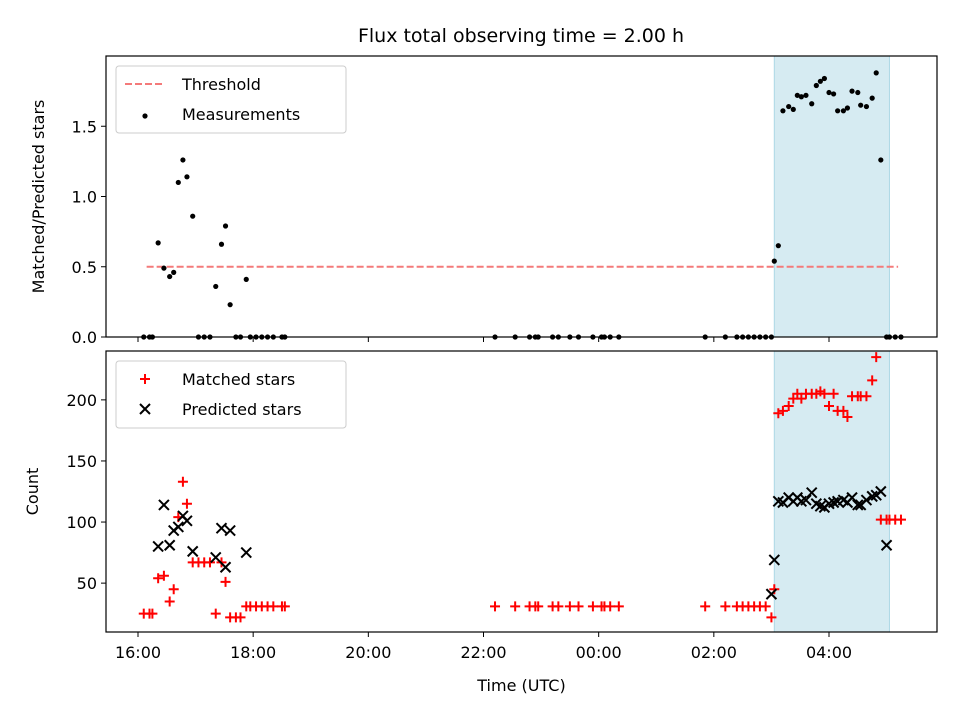 The height and width of the screenshot is (720, 960). I want to click on legend-handle-measurements, so click(145, 116).